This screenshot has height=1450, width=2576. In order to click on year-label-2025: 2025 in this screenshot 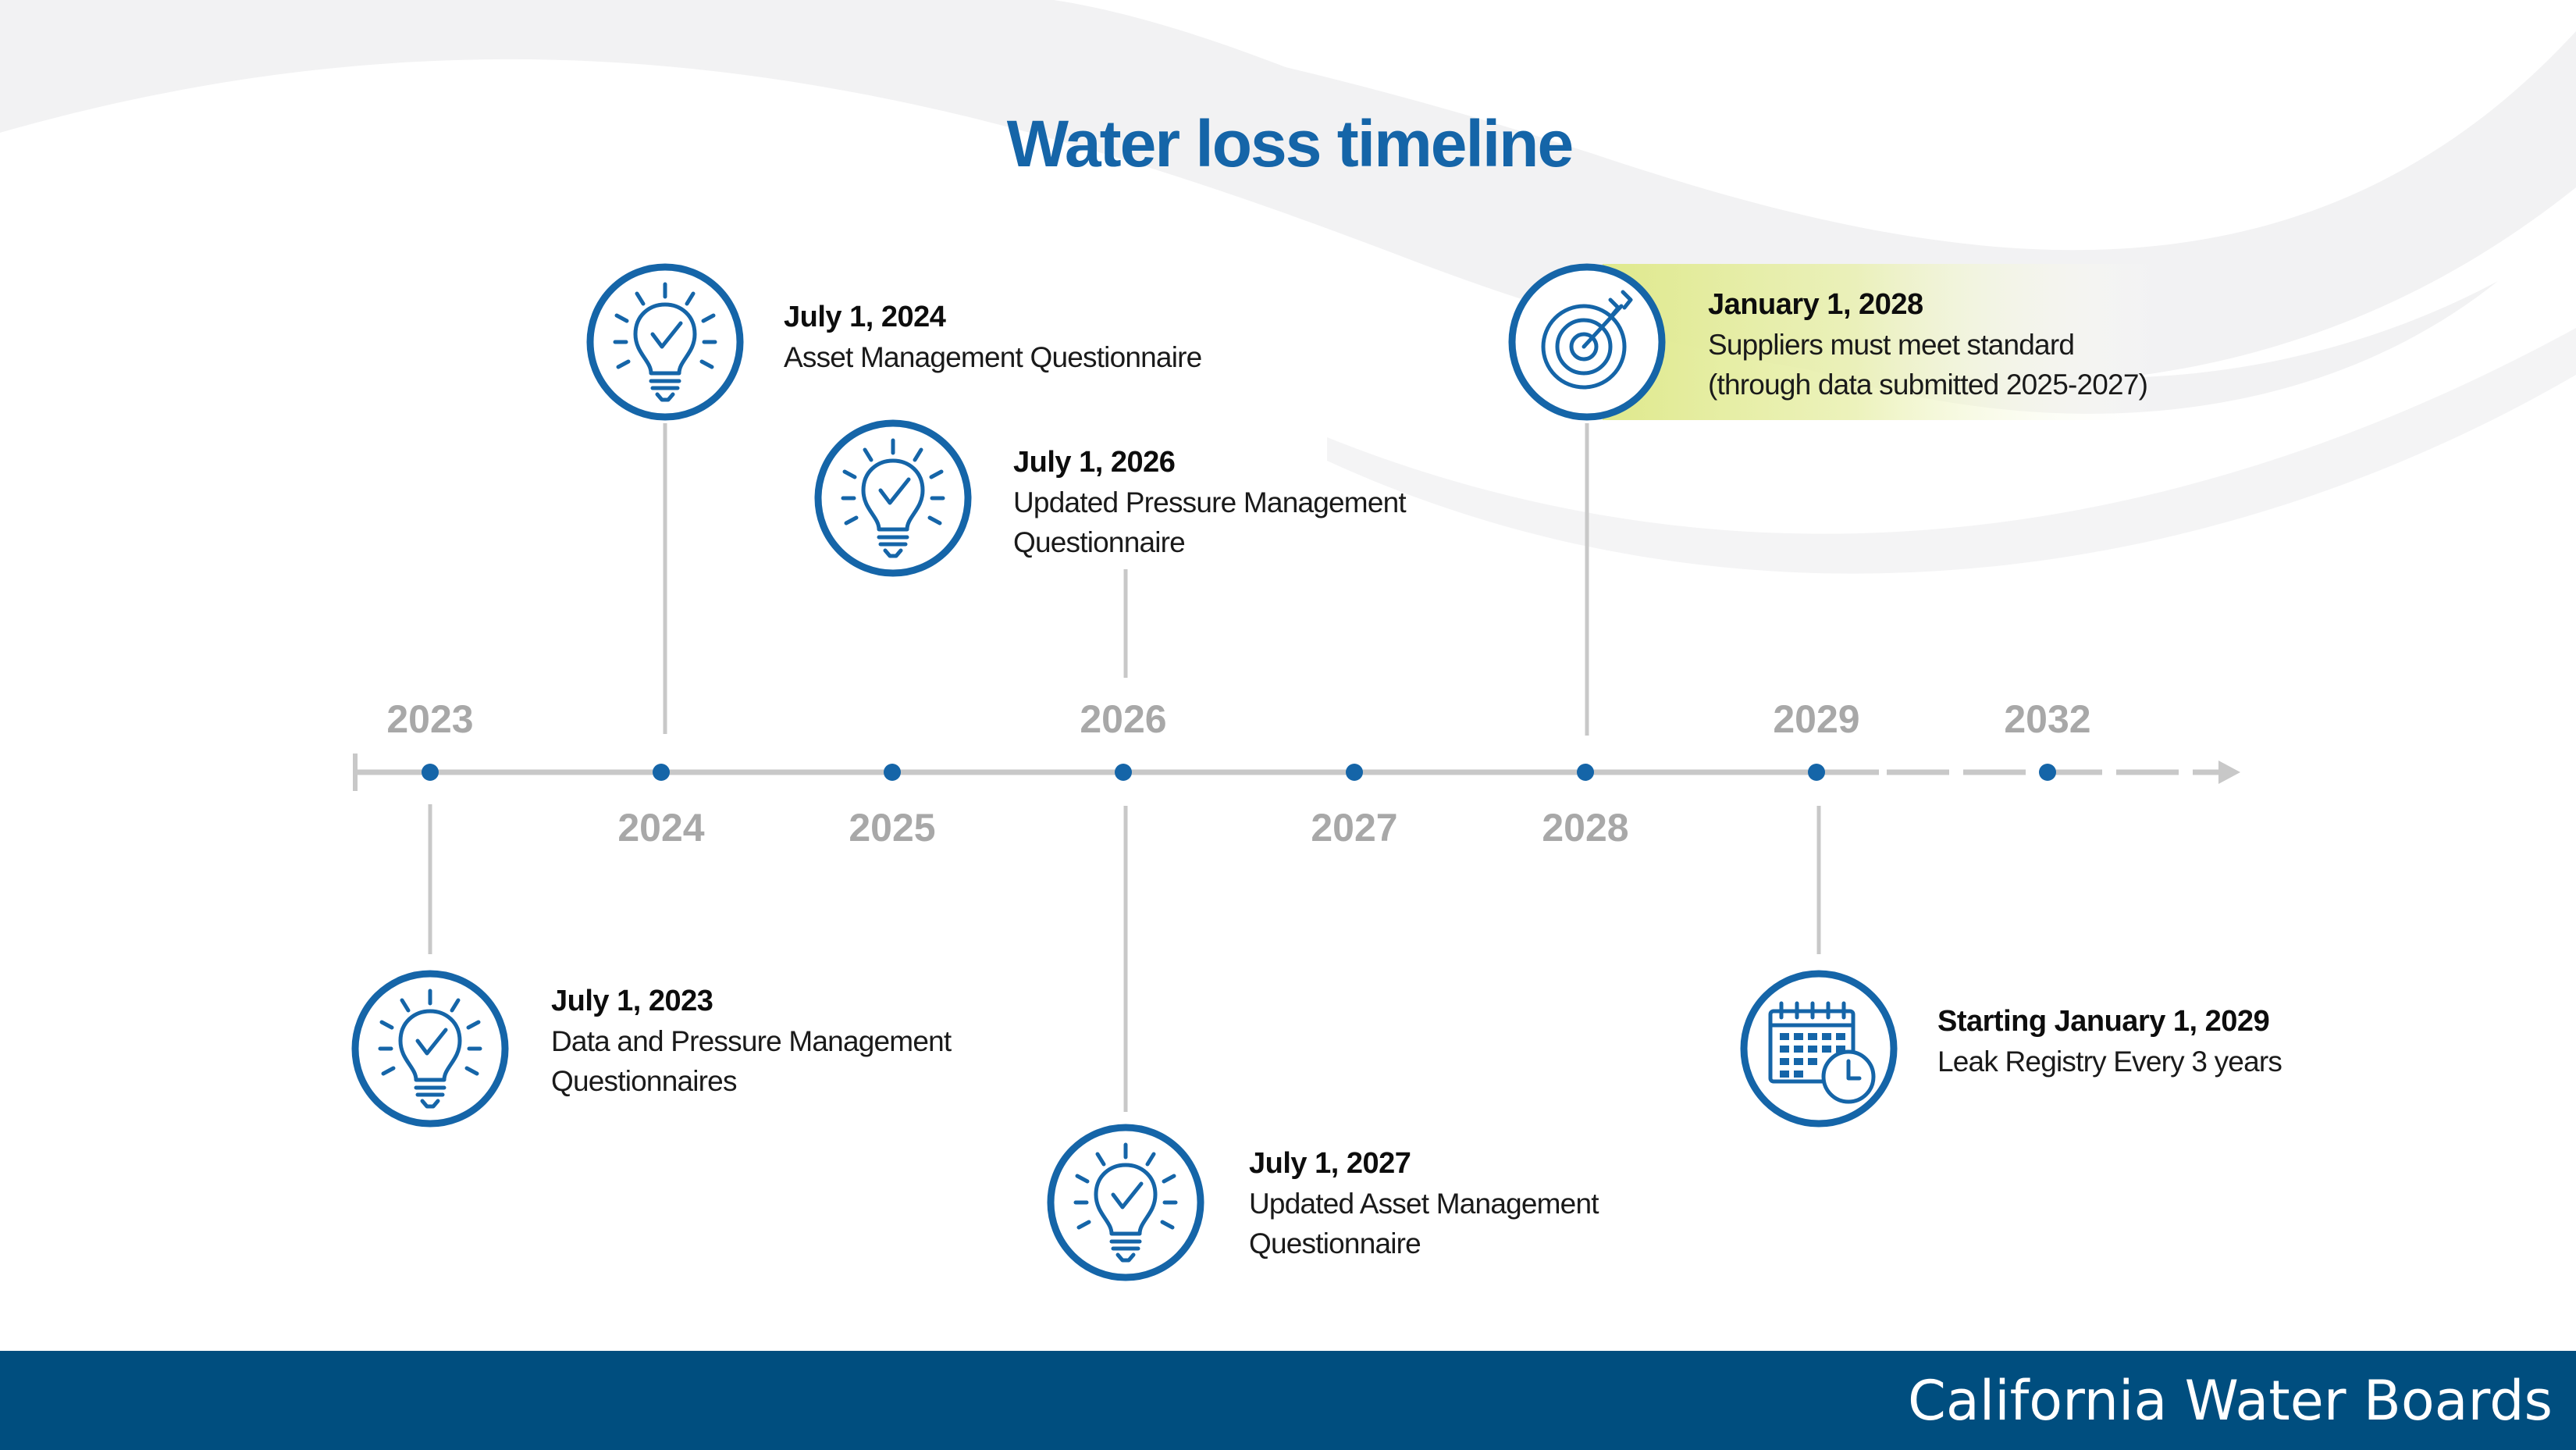, I will do `click(892, 828)`.